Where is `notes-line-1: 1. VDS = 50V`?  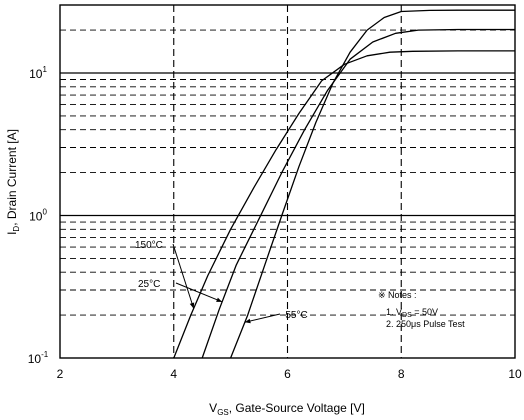 notes-line-1: 1. VDS = 50V is located at coordinates (412, 313).